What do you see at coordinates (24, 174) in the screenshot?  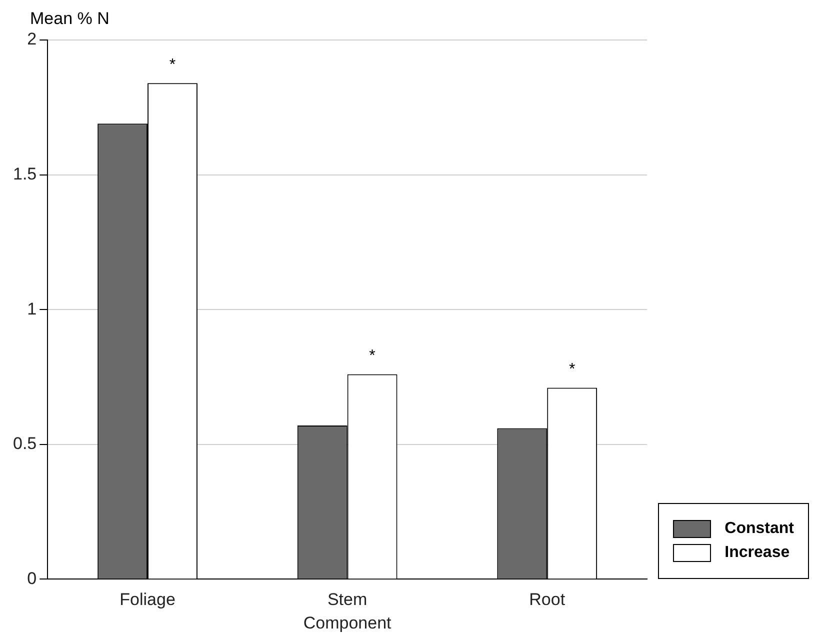 I see `y-tick-label: 1.5` at bounding box center [24, 174].